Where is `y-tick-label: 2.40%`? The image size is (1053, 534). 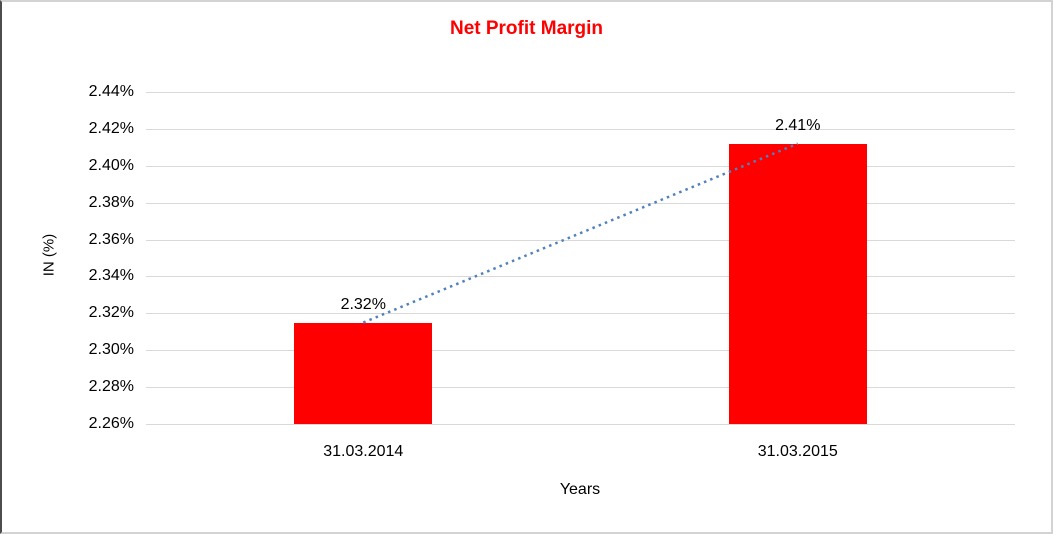
y-tick-label: 2.40% is located at coordinates (111, 165).